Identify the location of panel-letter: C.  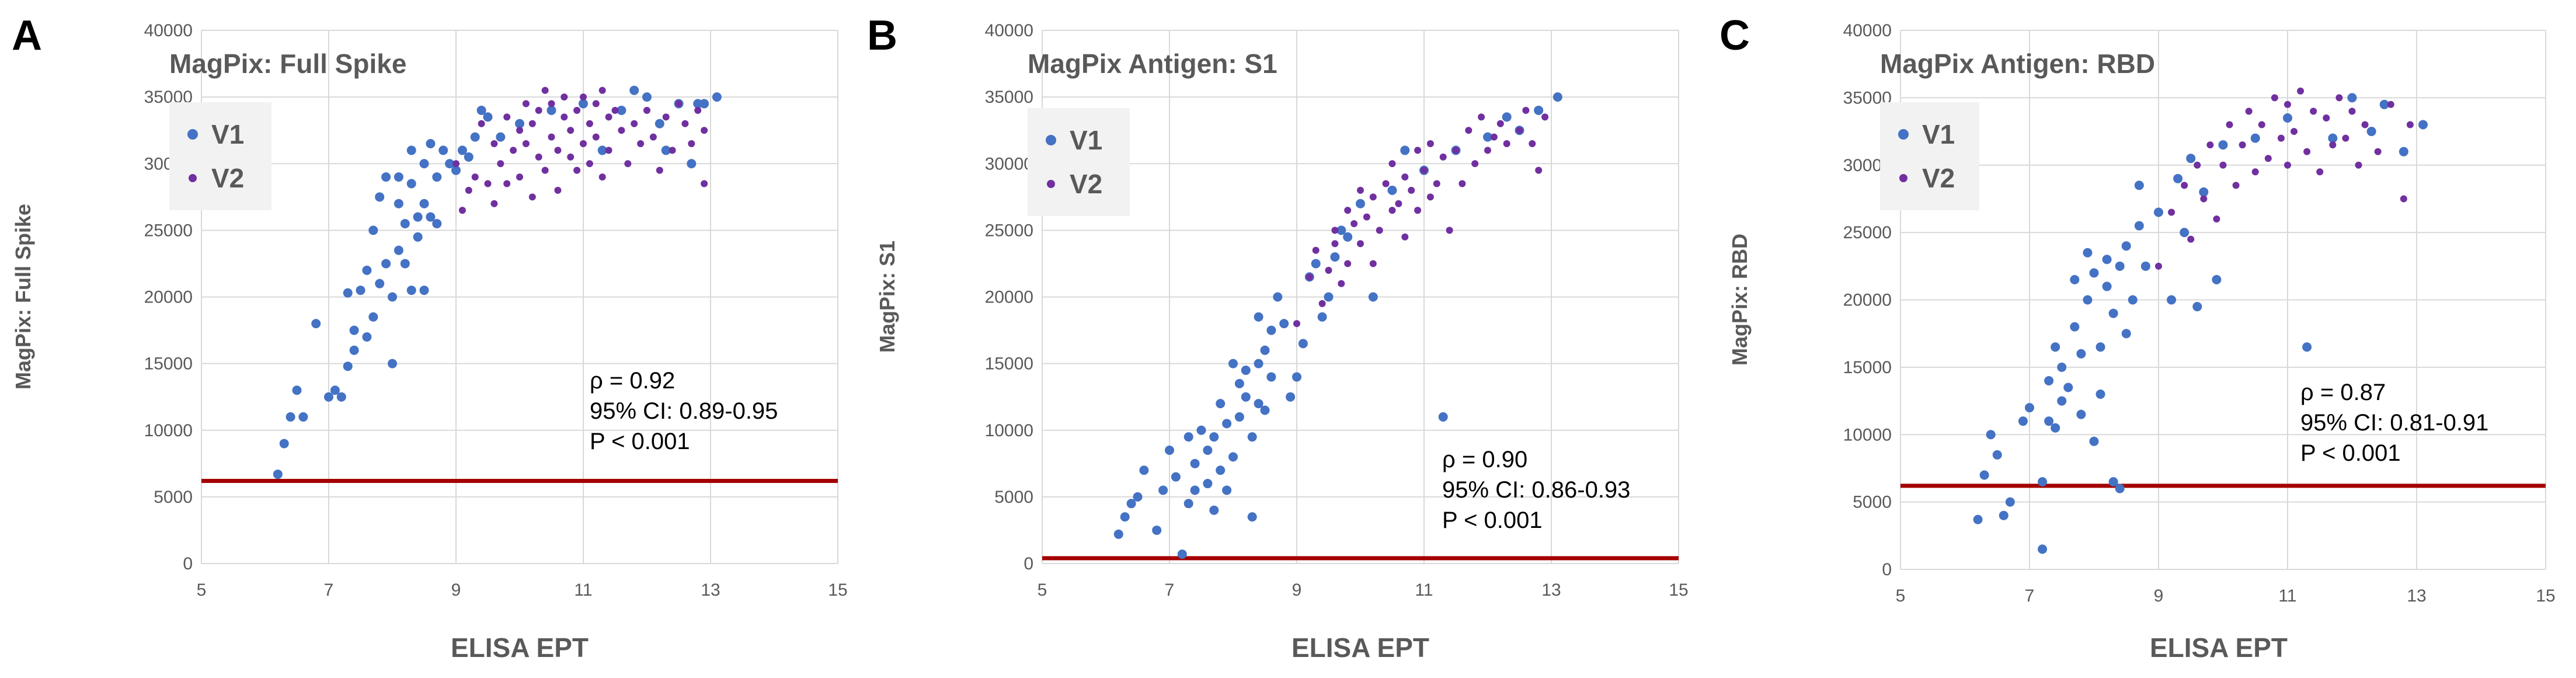
(1734, 35).